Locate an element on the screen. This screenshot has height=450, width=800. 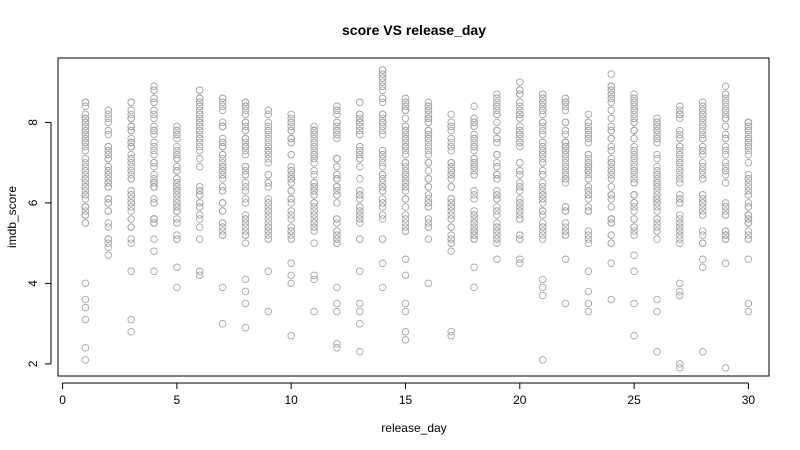
y-tick-label: 4 is located at coordinates (33, 283).